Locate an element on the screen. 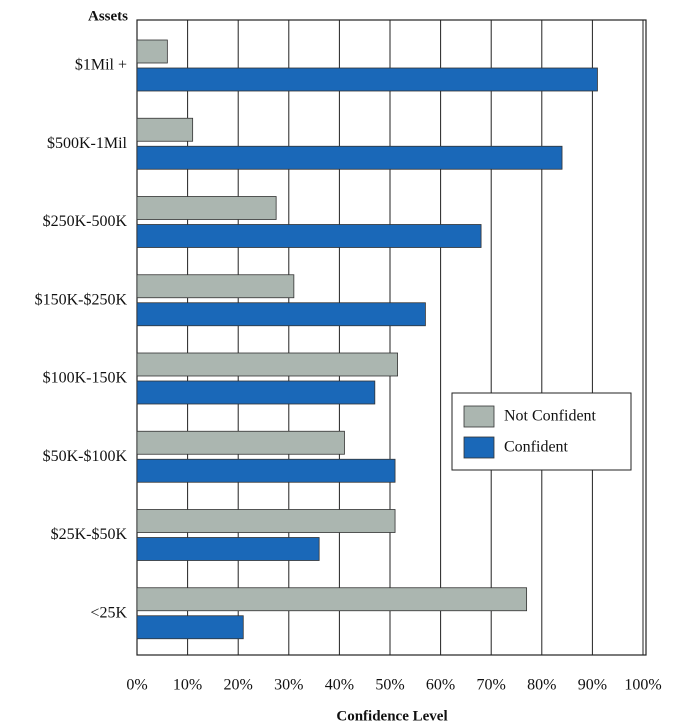 The height and width of the screenshot is (727, 683). x-tick-label: 50% is located at coordinates (389, 685).